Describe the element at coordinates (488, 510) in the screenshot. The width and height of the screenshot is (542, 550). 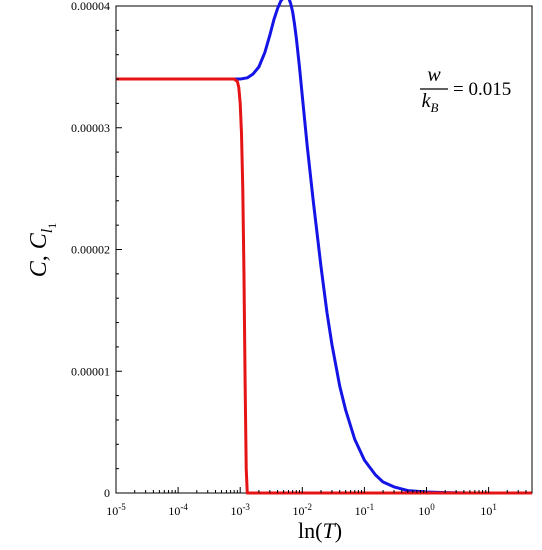
I see `x-tick-label-6: 10¹` at that location.